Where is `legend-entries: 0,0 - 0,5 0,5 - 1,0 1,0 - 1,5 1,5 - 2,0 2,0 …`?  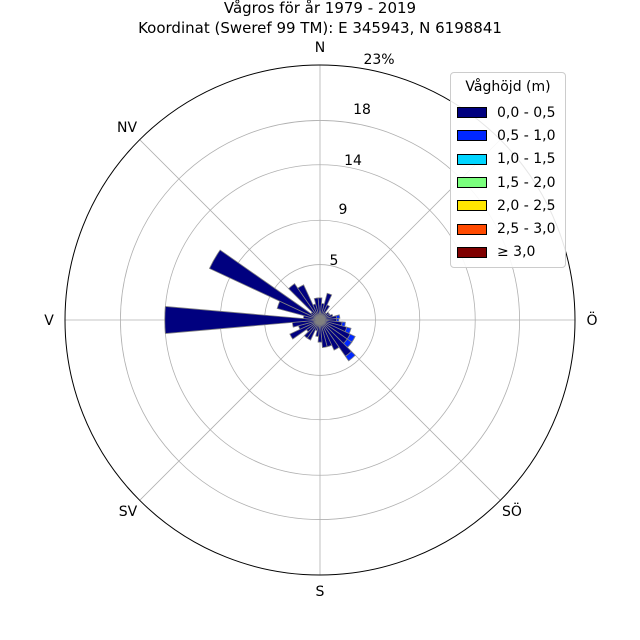
legend-entries: 0,0 - 0,5 0,5 - 1,0 1,0 - 1,5 1,5 - 2,0 2,0 … is located at coordinates (508, 182).